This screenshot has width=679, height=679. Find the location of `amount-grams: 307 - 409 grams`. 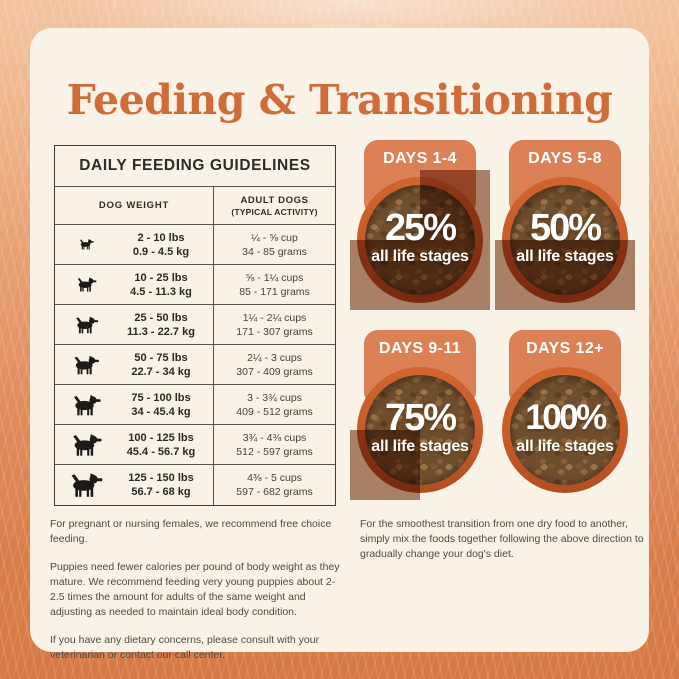

amount-grams: 307 - 409 grams is located at coordinates (274, 371).